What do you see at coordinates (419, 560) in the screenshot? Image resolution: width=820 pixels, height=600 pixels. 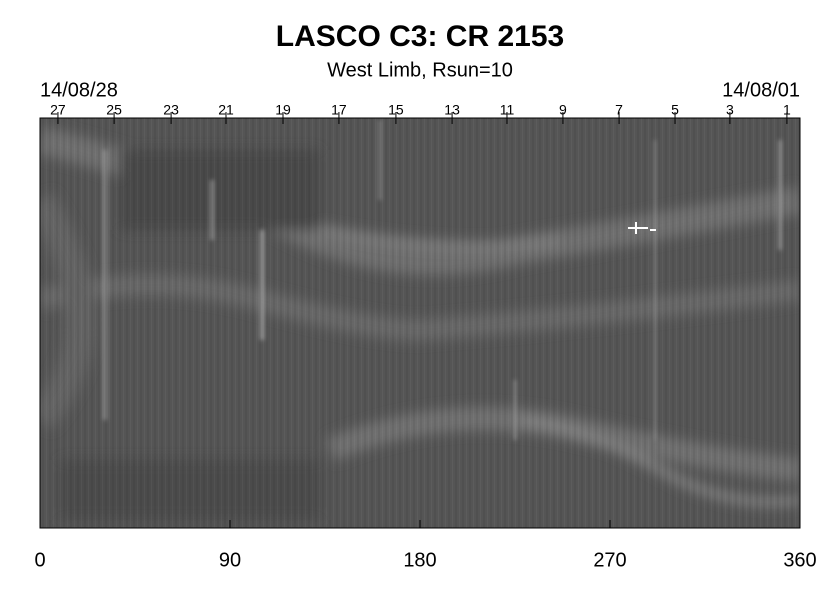 I see `x-tick-label: 180` at bounding box center [419, 560].